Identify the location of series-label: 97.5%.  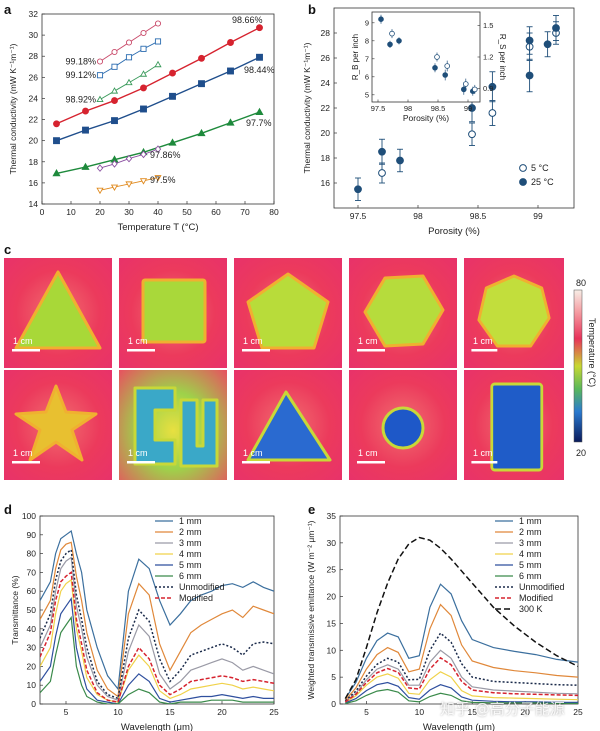
(163, 180).